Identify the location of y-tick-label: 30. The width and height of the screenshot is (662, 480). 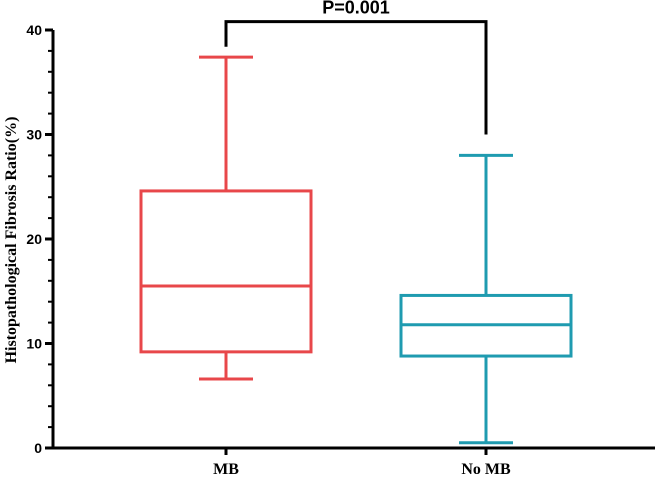
(34, 135).